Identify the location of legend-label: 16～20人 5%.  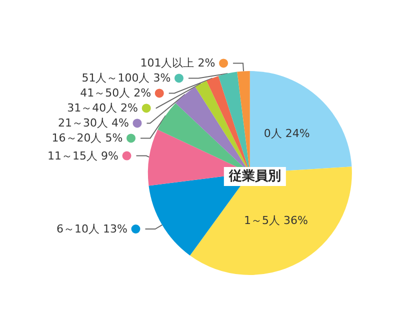
(87, 138).